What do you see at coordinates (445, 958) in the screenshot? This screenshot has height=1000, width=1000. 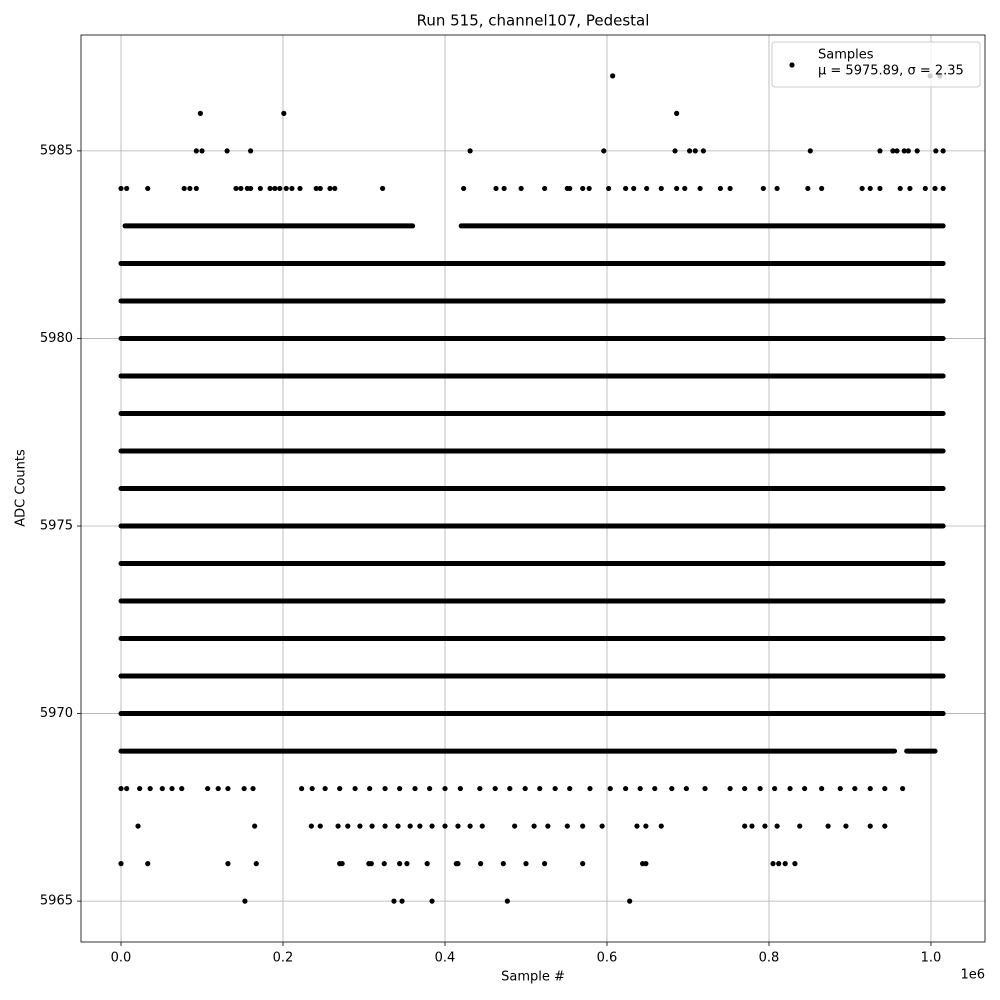 I see `x-tick-label: 0.4` at bounding box center [445, 958].